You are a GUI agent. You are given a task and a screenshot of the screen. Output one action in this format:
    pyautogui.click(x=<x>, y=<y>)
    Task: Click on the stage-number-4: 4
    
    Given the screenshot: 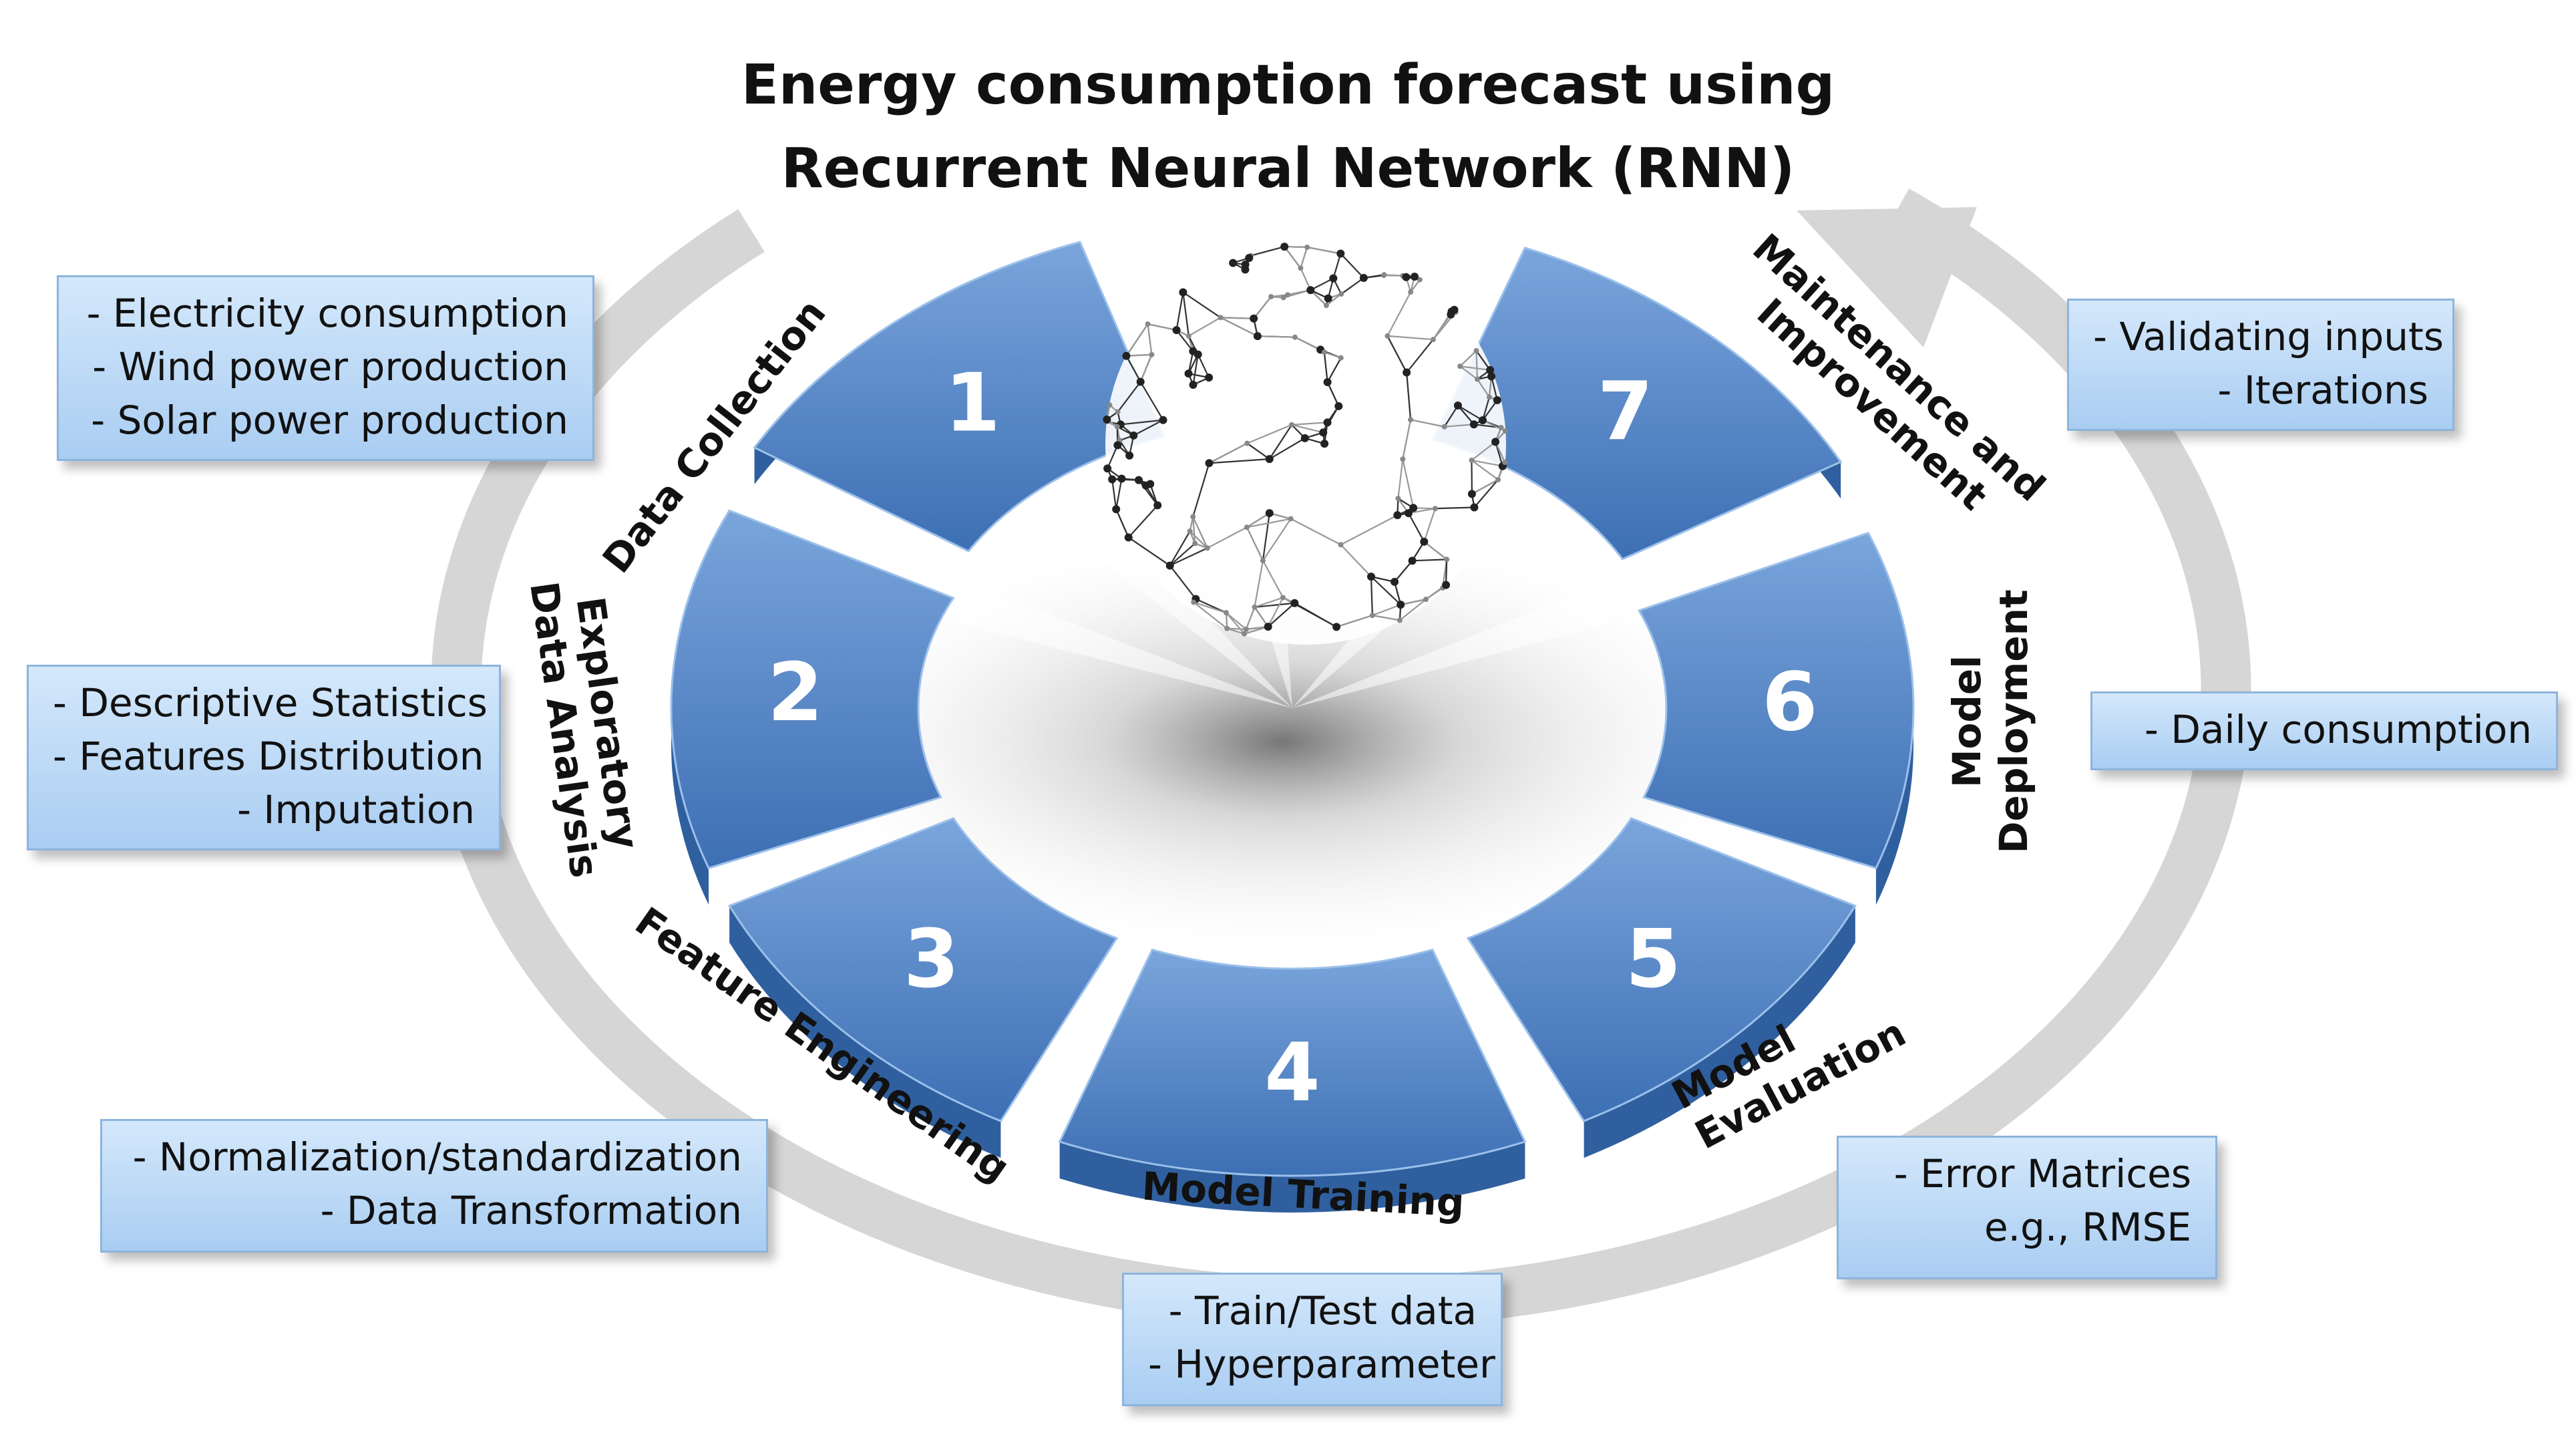 What is the action you would take?
    pyautogui.click(x=1292, y=1073)
    